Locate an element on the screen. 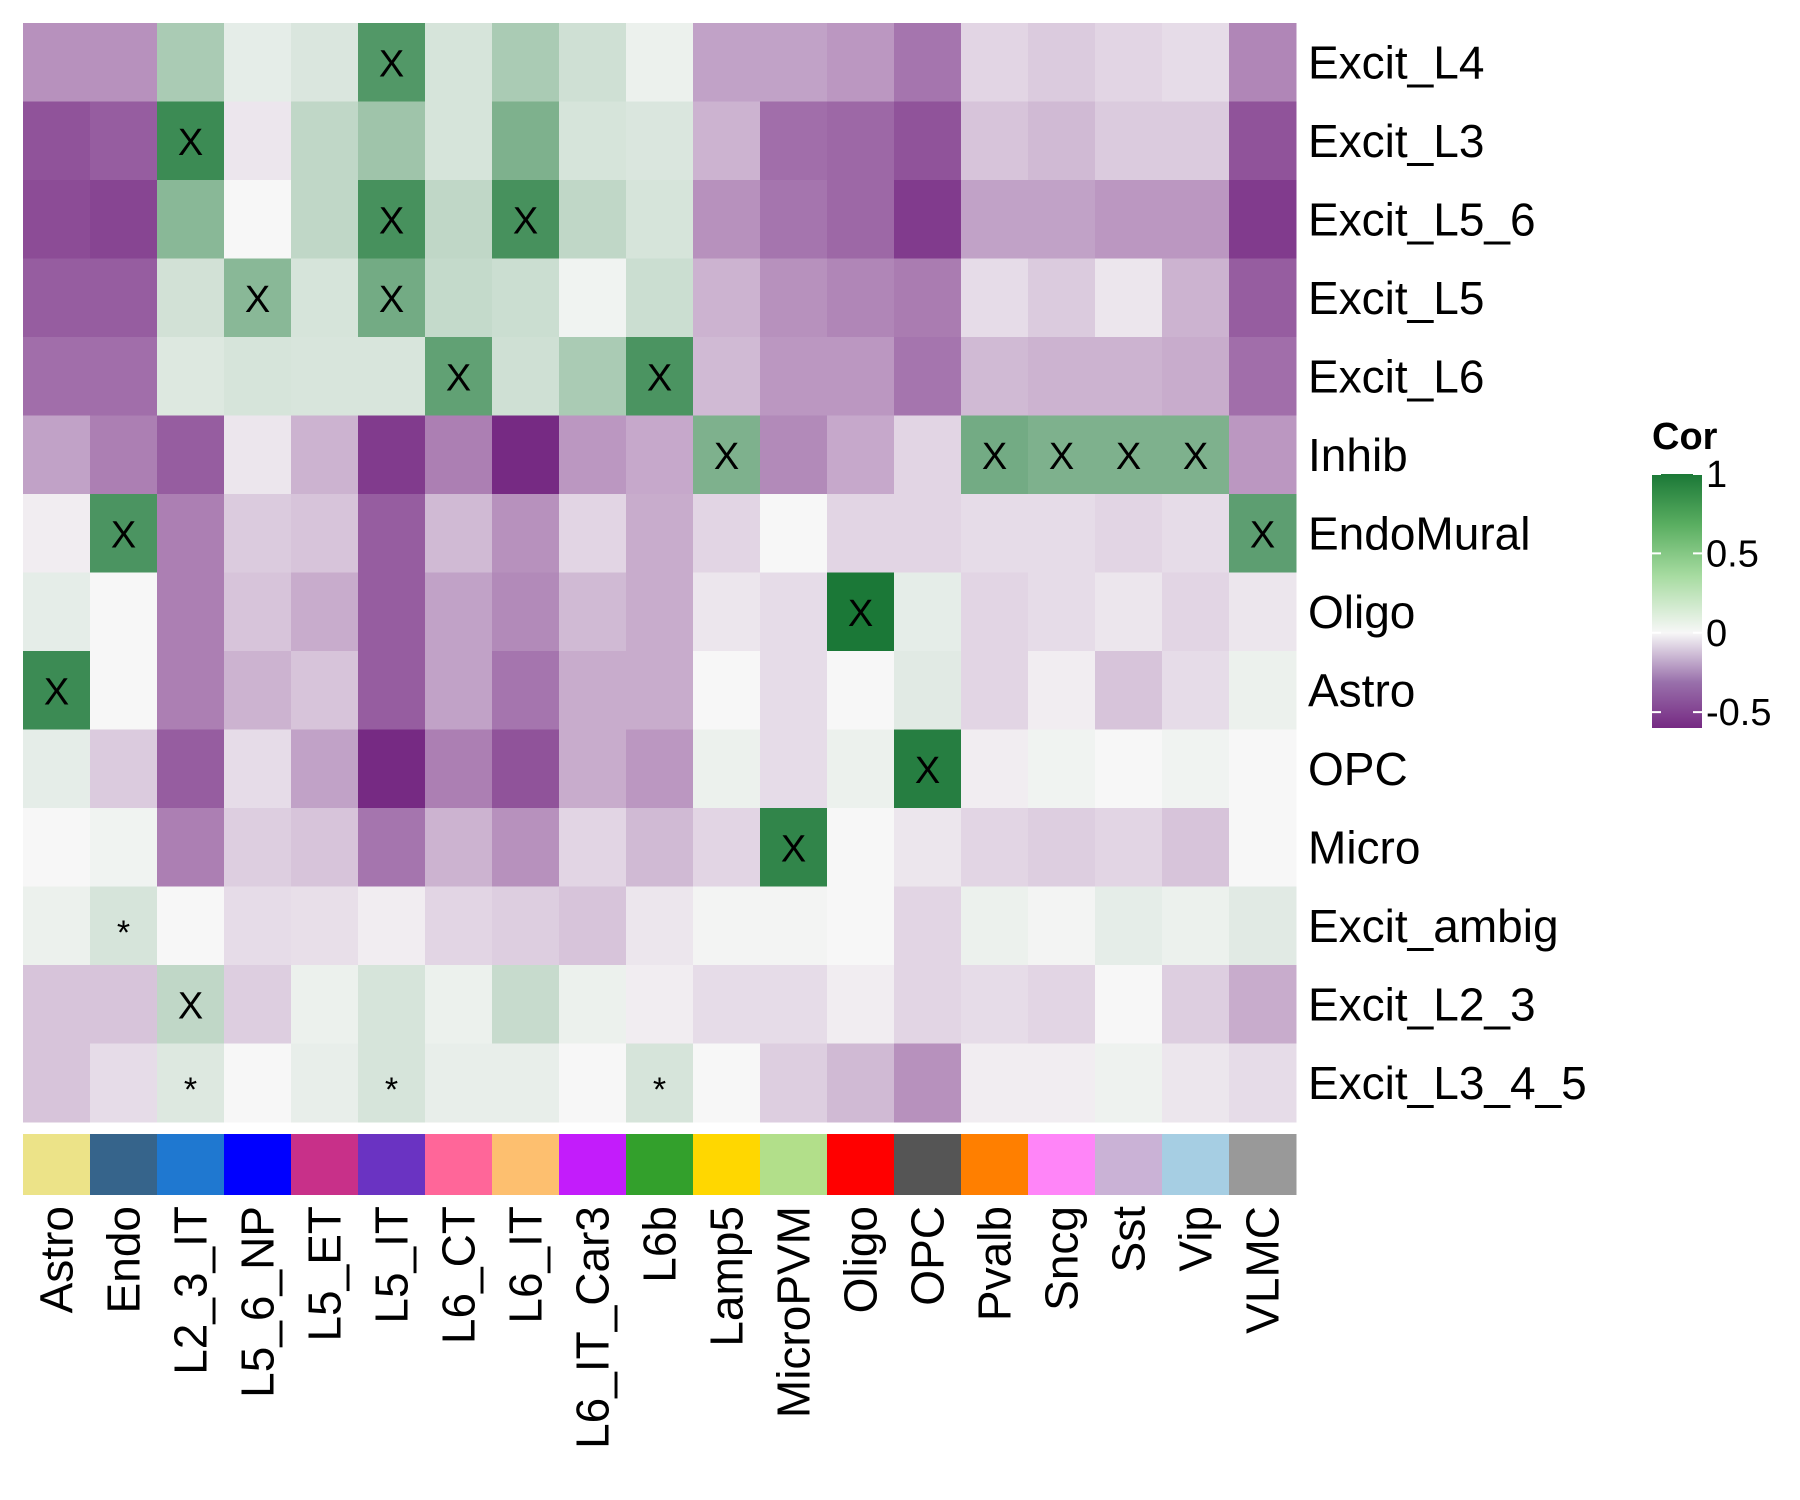  column-label: Endo is located at coordinates (124, 1259).